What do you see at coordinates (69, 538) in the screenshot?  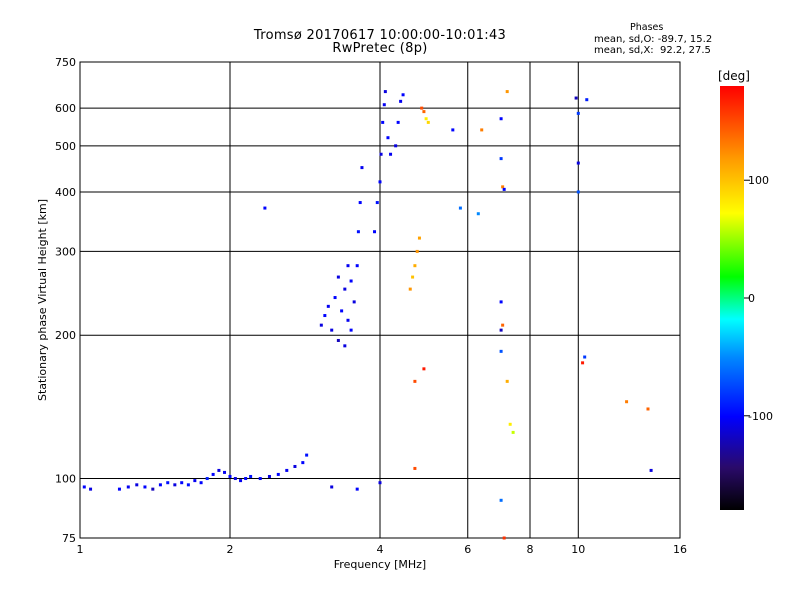 I see `y-tick-label: 75` at bounding box center [69, 538].